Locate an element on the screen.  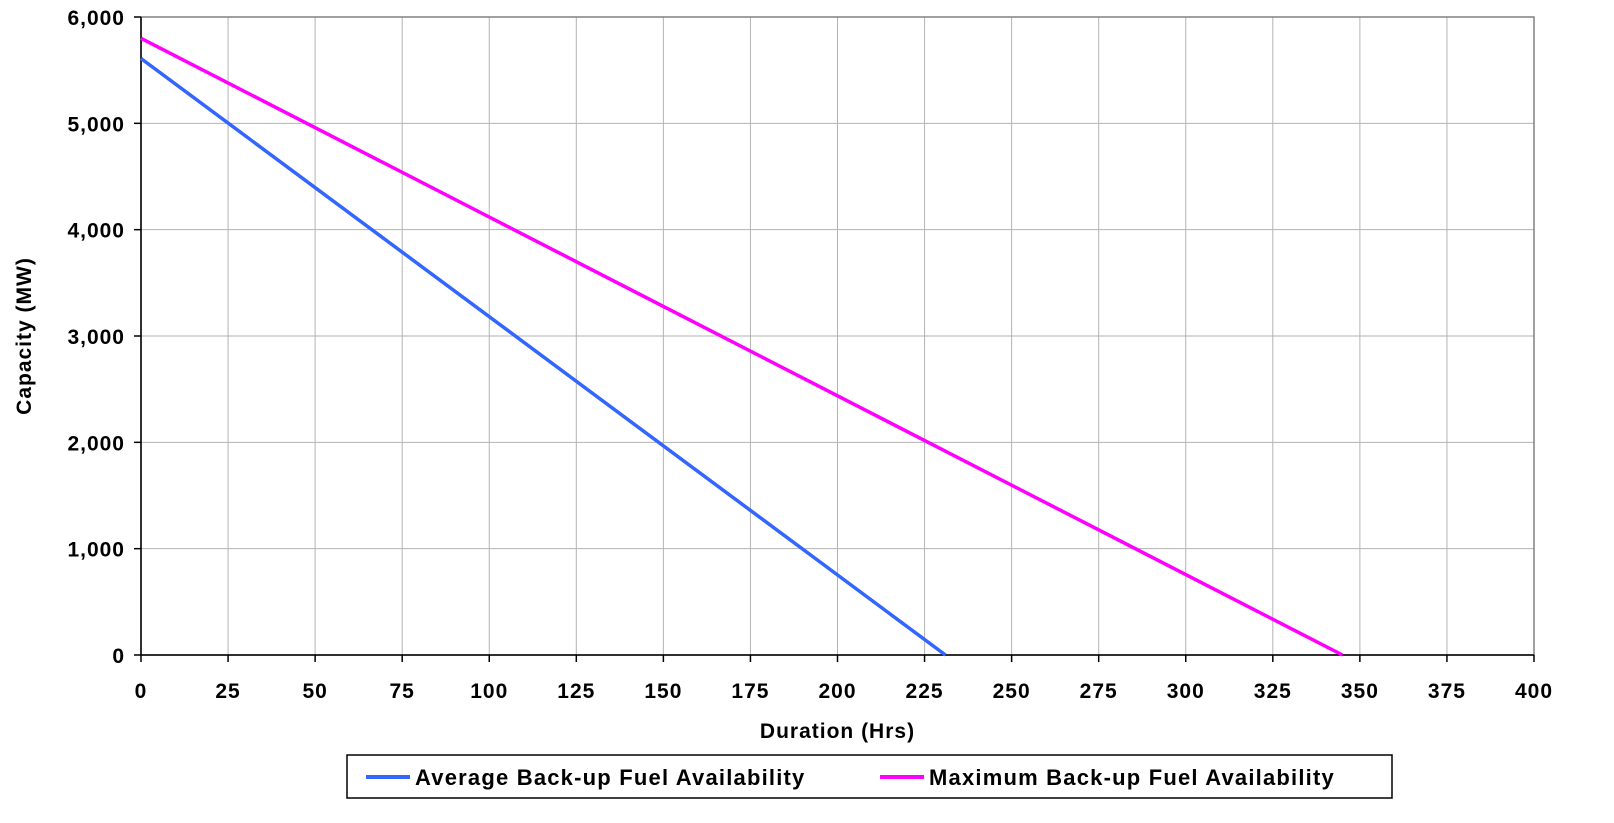
y-tick-label: 5,000 is located at coordinates (96, 124).